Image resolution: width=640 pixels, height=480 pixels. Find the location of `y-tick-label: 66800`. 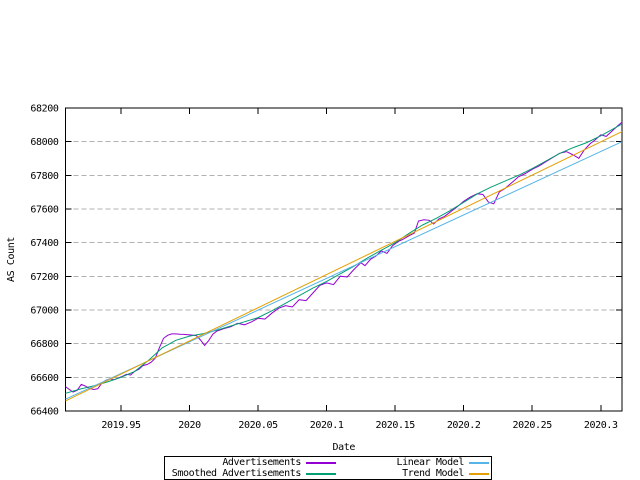

y-tick-label: 66800 is located at coordinates (44, 344).